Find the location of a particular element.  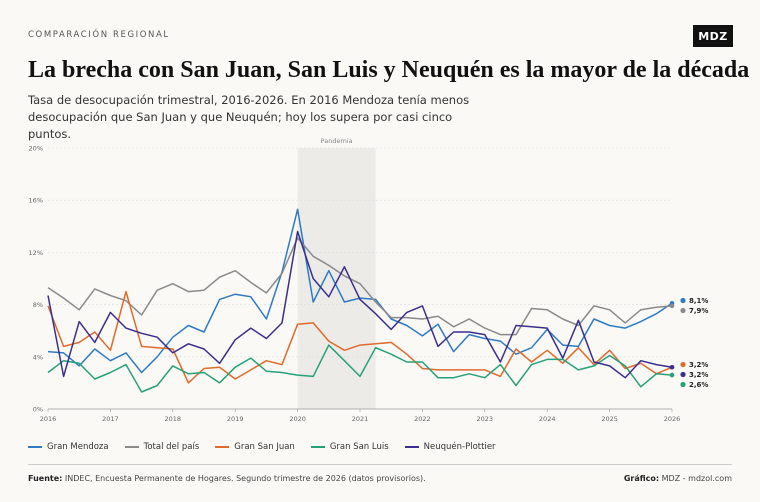

x-tick-label: 2024 is located at coordinates (547, 419).